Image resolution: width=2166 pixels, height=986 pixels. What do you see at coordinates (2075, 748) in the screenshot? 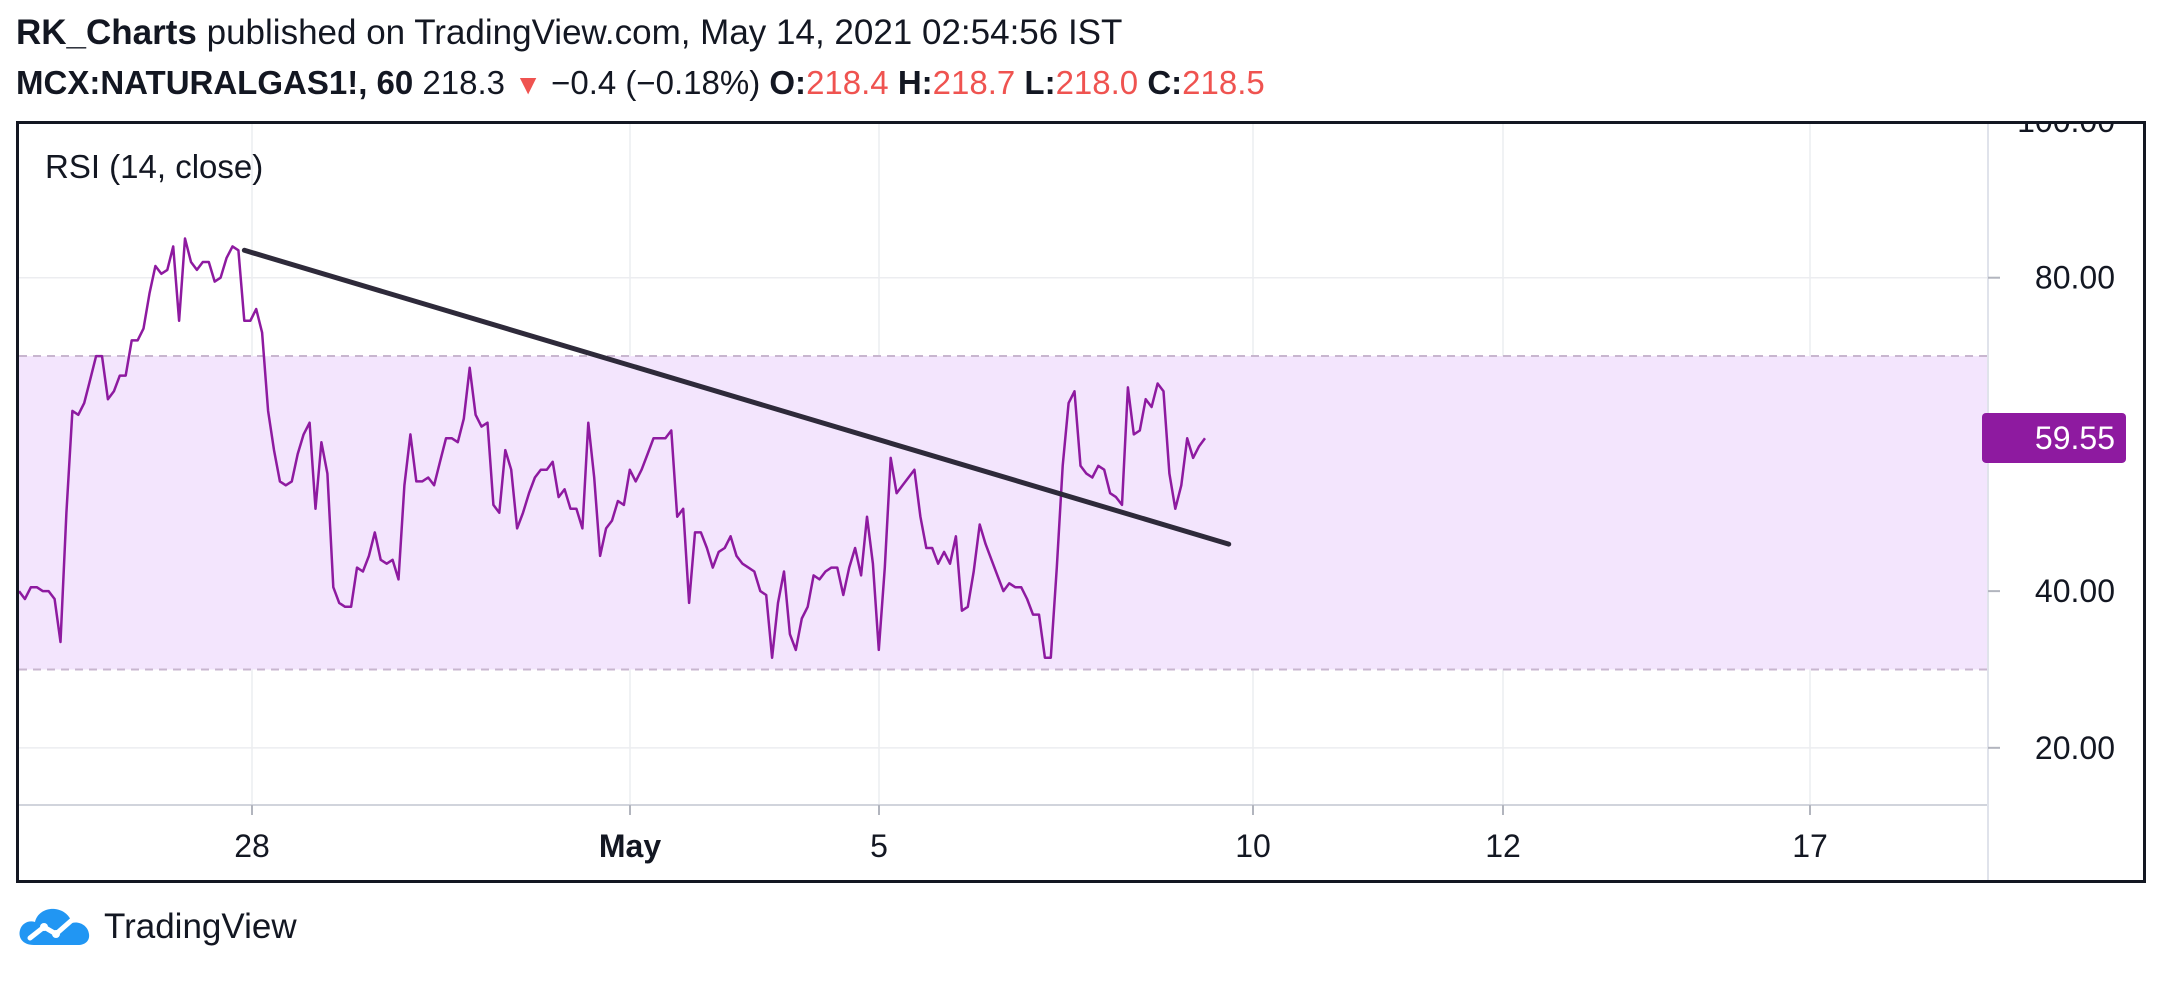
I see `y-tick-label: 20.00` at bounding box center [2075, 748].